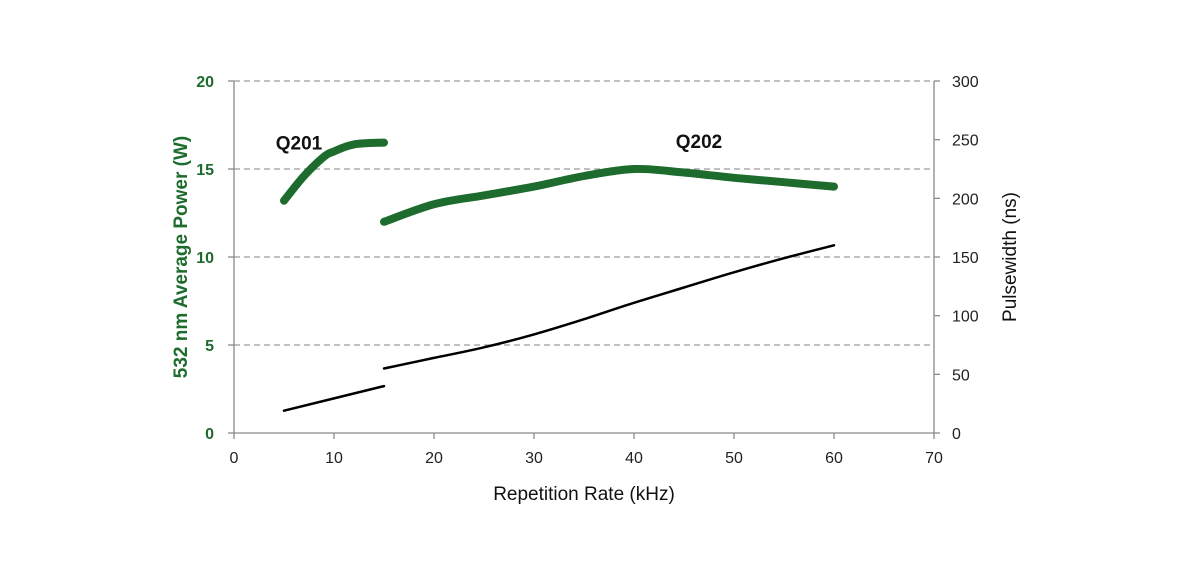 The height and width of the screenshot is (571, 1177). What do you see at coordinates (834, 458) in the screenshot?
I see `x-tick-label: 60` at bounding box center [834, 458].